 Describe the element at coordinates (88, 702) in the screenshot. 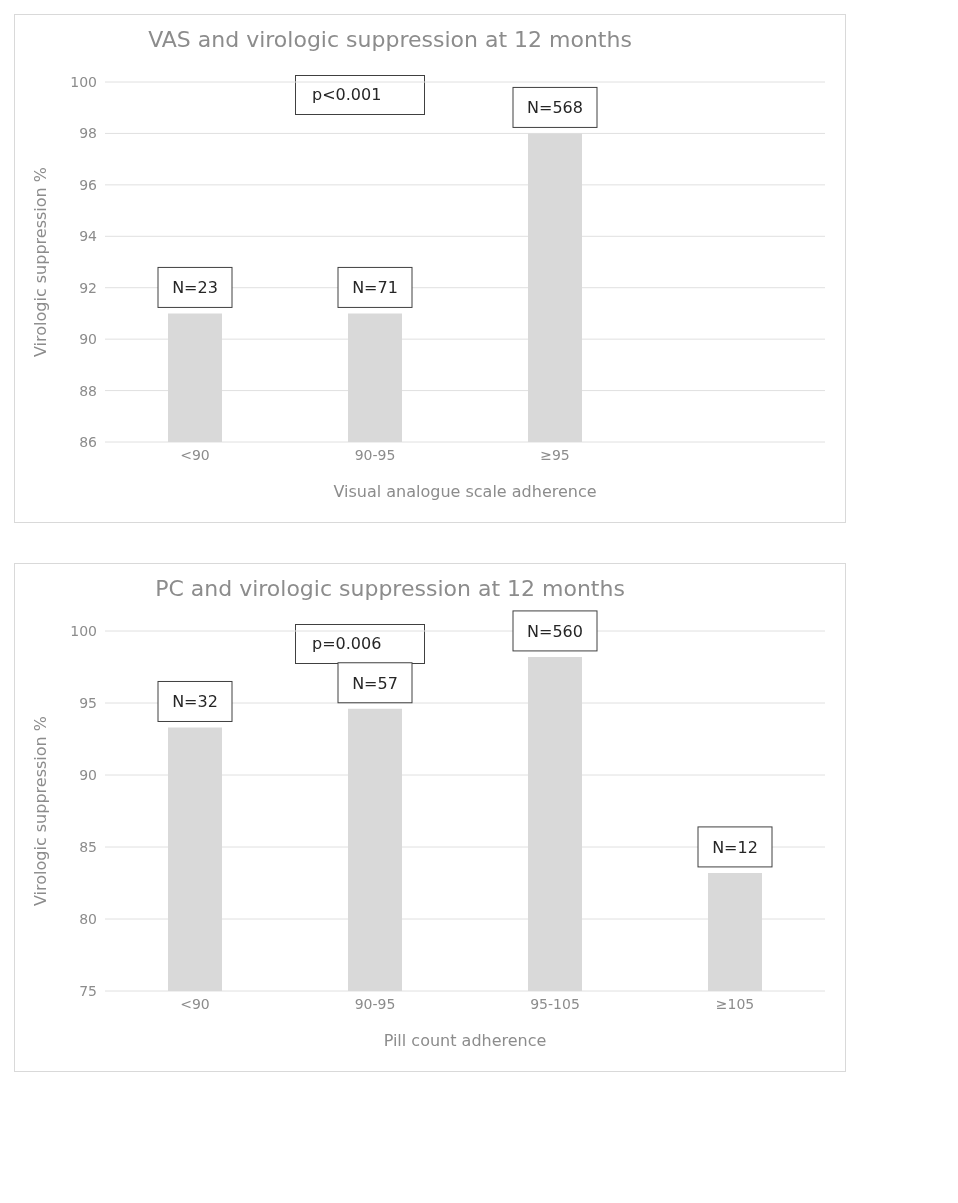

I see `y-tick-label: 95` at that location.